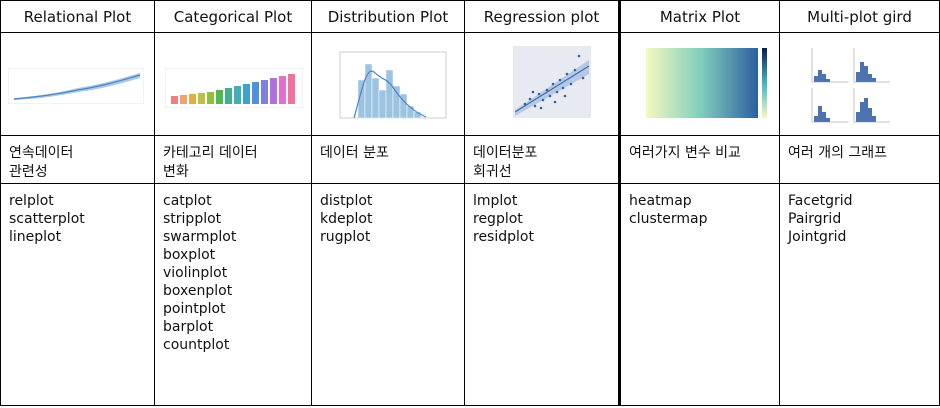  What do you see at coordinates (700, 295) in the screenshot?
I see `function-cell: heatmap clustermap` at bounding box center [700, 295].